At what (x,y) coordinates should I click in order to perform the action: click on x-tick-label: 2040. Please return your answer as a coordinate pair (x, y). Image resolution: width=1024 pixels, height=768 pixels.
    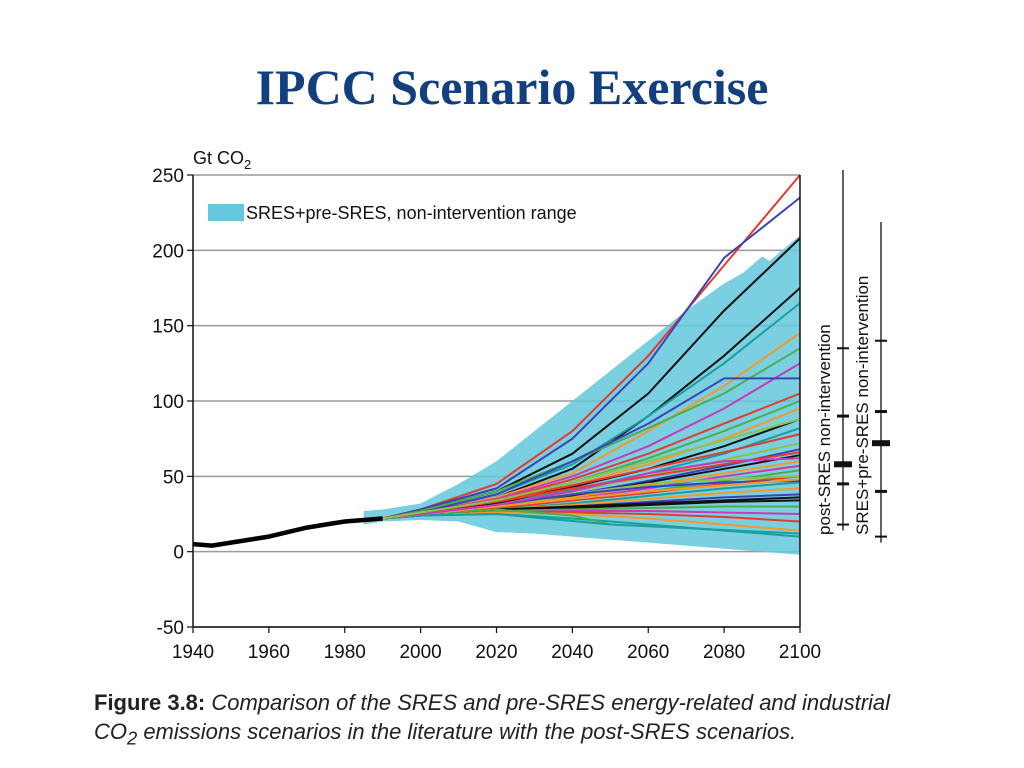
    Looking at the image, I should click on (572, 652).